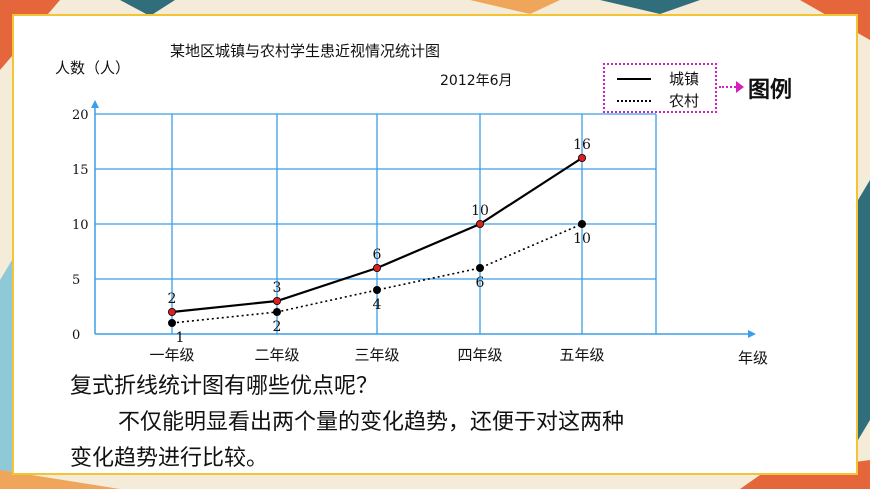 This screenshot has width=870, height=489. What do you see at coordinates (76, 280) in the screenshot?
I see `y-tick-label: 5` at bounding box center [76, 280].